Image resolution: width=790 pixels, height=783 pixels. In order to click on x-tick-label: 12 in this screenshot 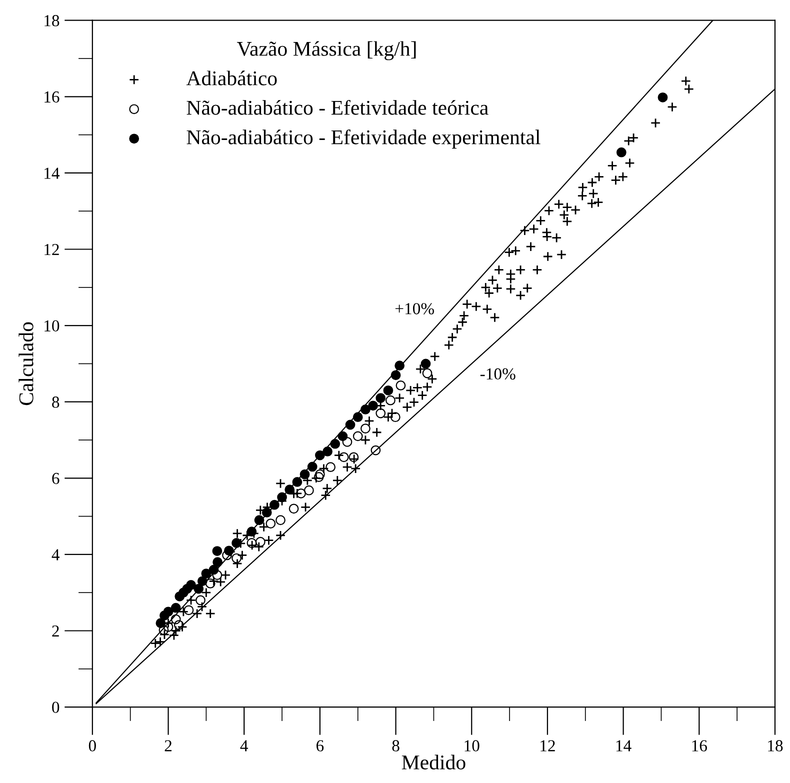, I will do `click(547, 746)`.